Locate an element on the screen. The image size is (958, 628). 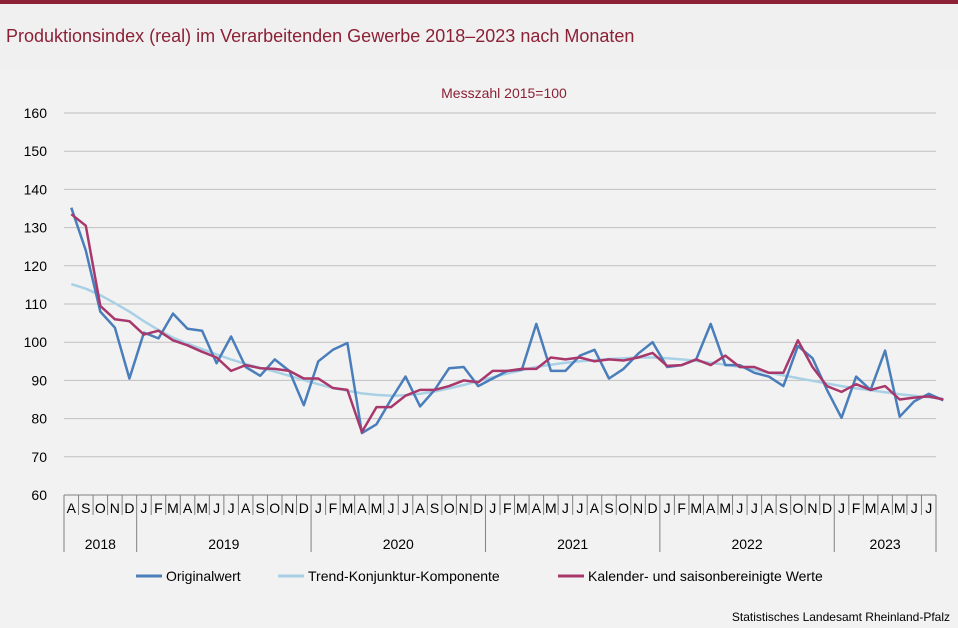
legend-label: Originalwert is located at coordinates (203, 576).